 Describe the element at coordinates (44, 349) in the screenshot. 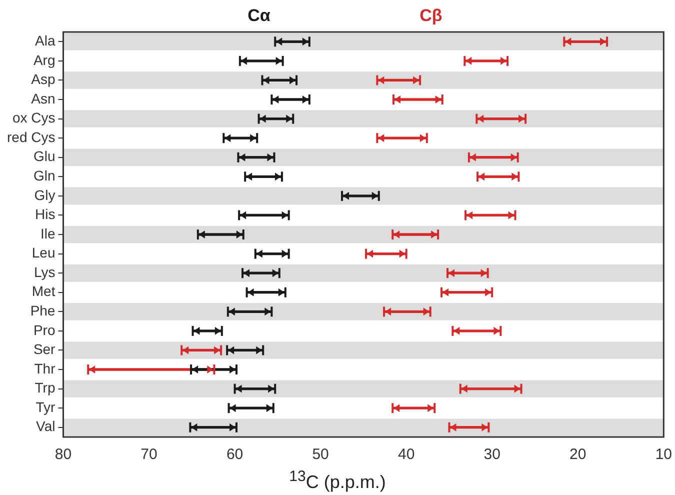

I see `y-tick-label: Ser` at that location.